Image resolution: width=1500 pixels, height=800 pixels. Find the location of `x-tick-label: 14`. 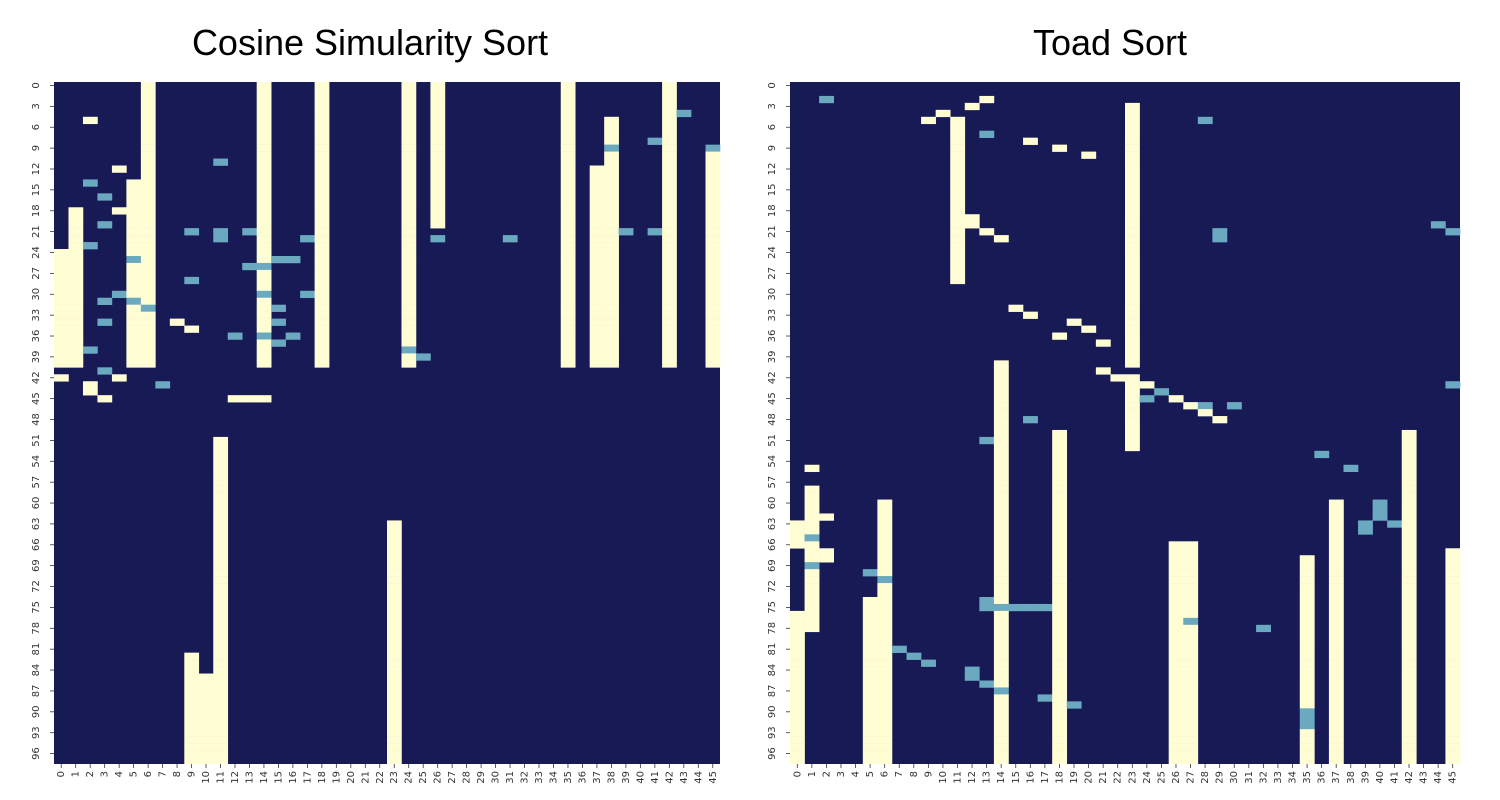

x-tick-label: 14 is located at coordinates (264, 777).